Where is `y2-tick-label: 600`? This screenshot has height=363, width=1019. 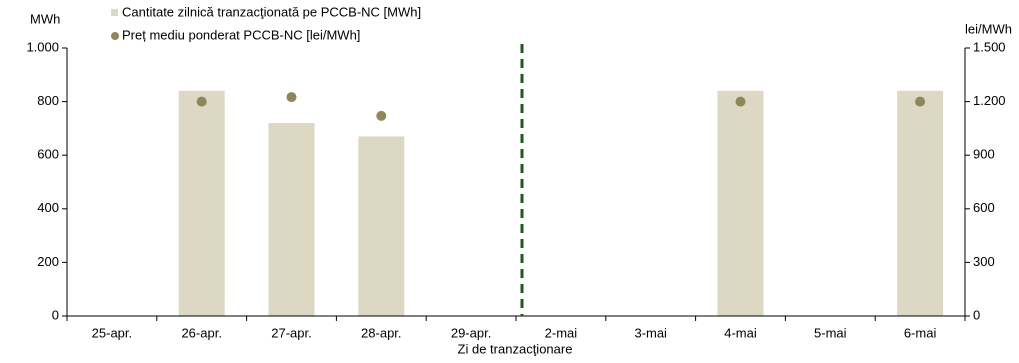
y2-tick-label: 600 is located at coordinates (984, 207).